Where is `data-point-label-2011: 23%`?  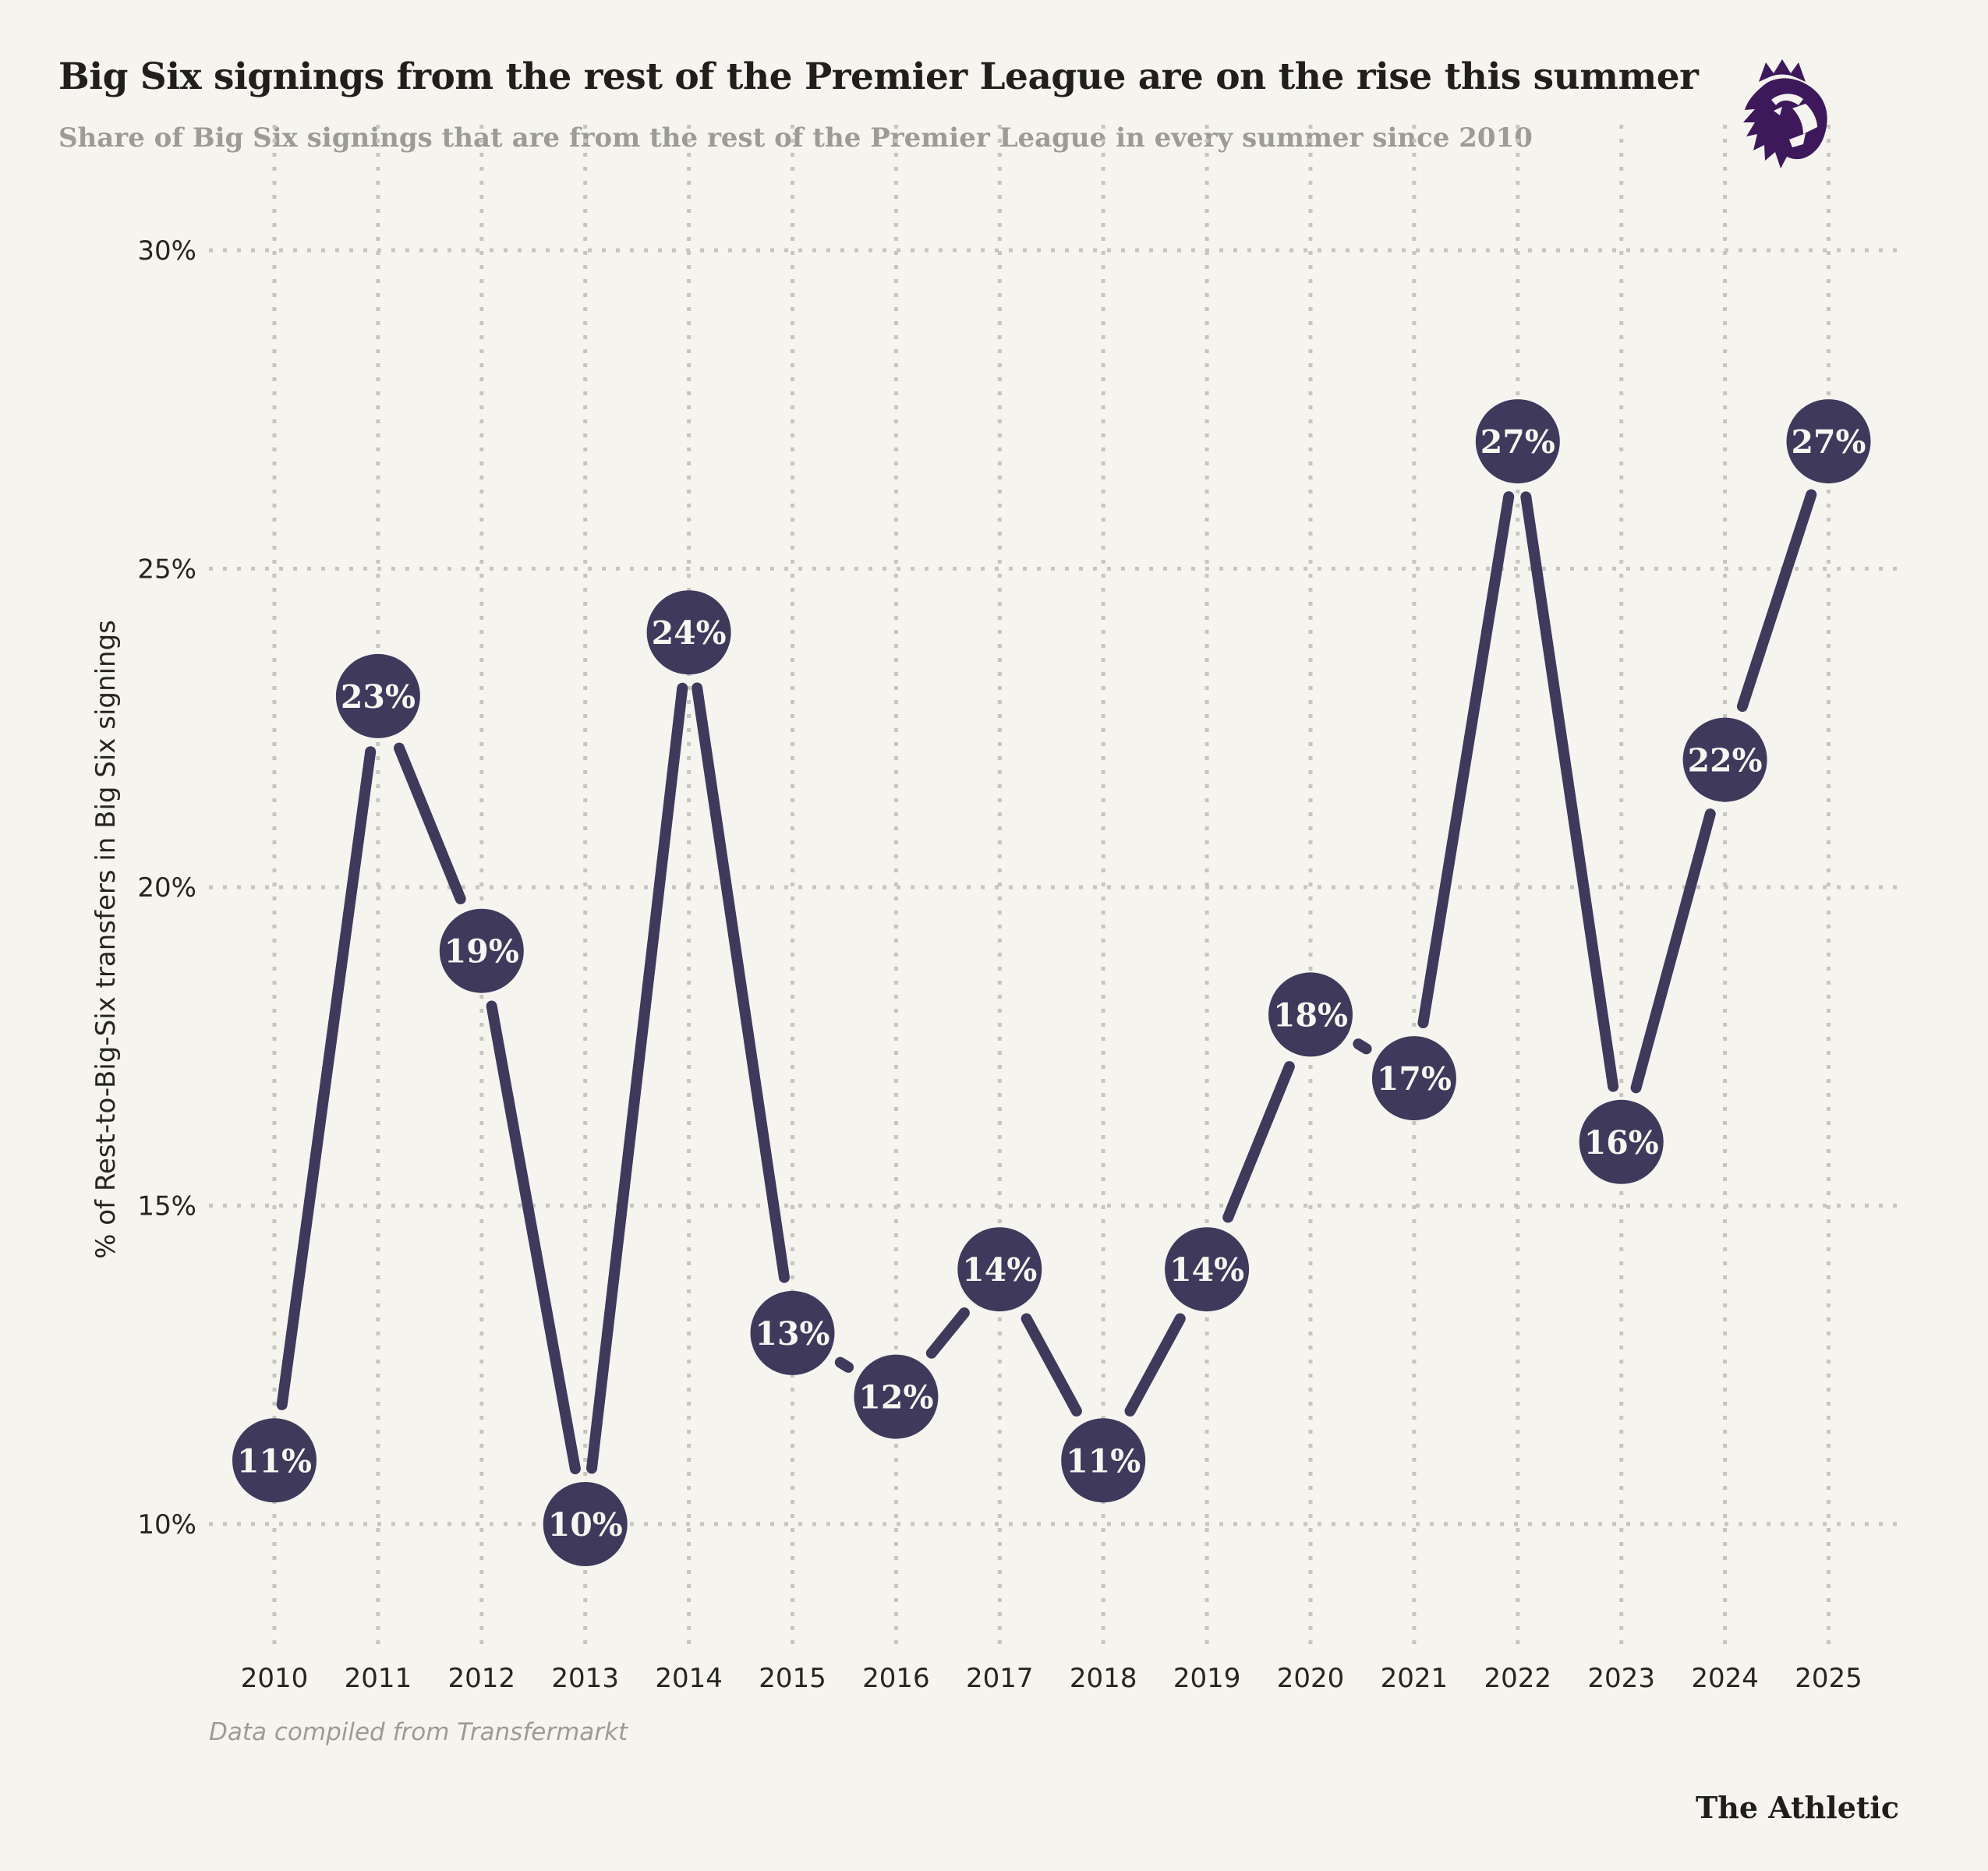
data-point-label-2011: 23% is located at coordinates (378, 697).